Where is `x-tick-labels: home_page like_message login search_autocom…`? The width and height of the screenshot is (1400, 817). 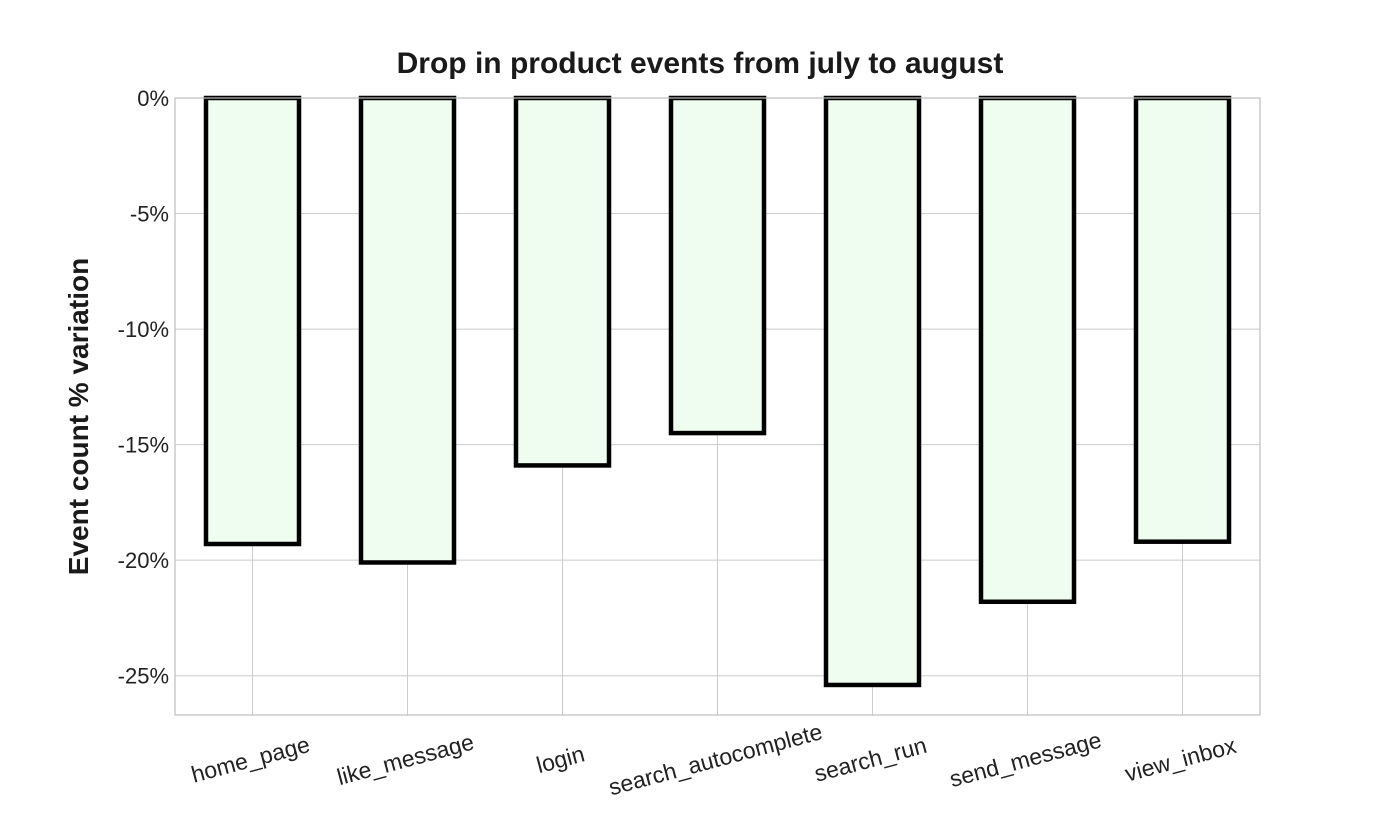
x-tick-labels: home_page like_message login search_autocom… is located at coordinates (713, 759).